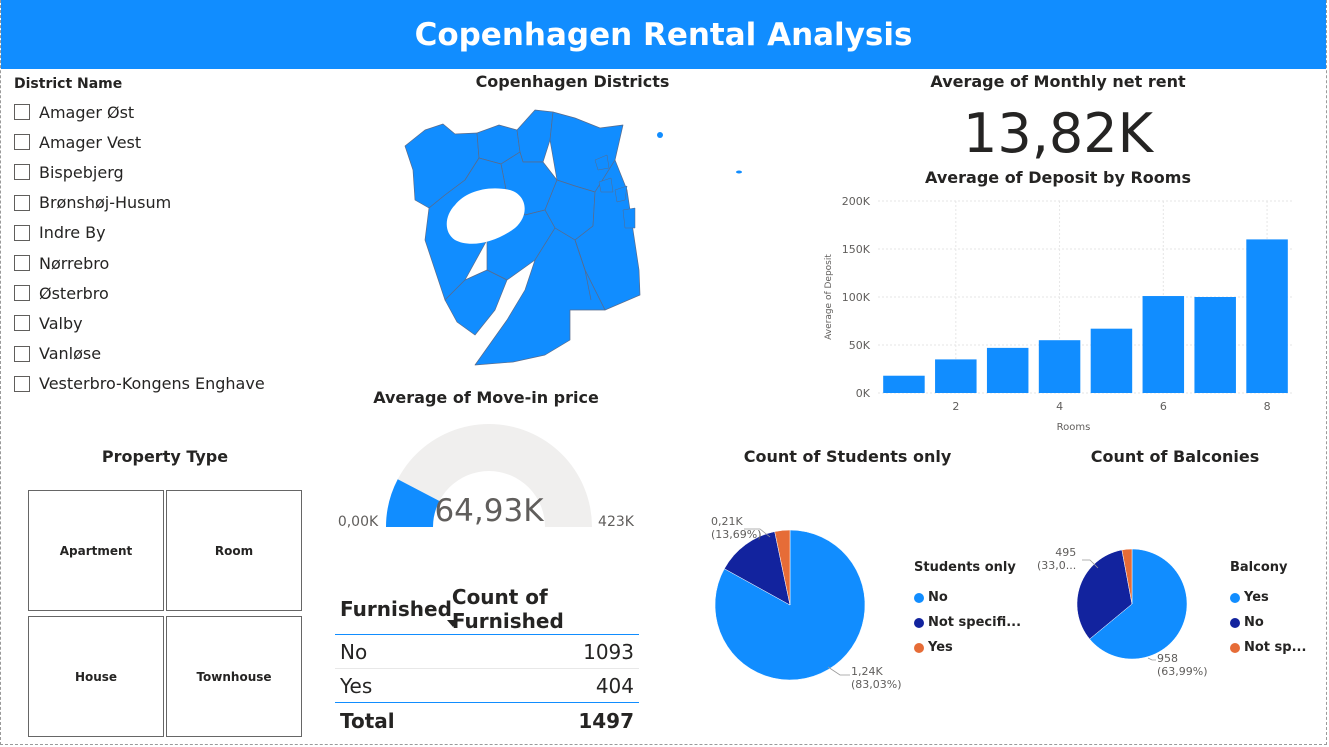 The height and width of the screenshot is (747, 1329). What do you see at coordinates (965, 567) in the screenshot?
I see `legend-title: Students only` at bounding box center [965, 567].